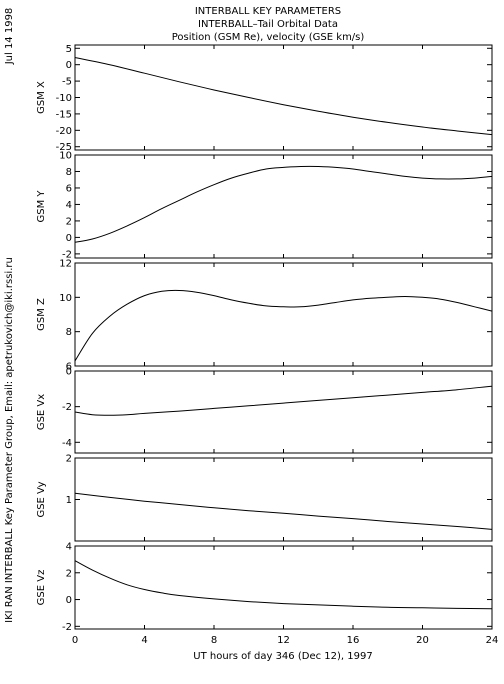 The image size is (504, 684). Describe the element at coordinates (67, 407) in the screenshot. I see `panel-4-ytick-label: -2` at that location.